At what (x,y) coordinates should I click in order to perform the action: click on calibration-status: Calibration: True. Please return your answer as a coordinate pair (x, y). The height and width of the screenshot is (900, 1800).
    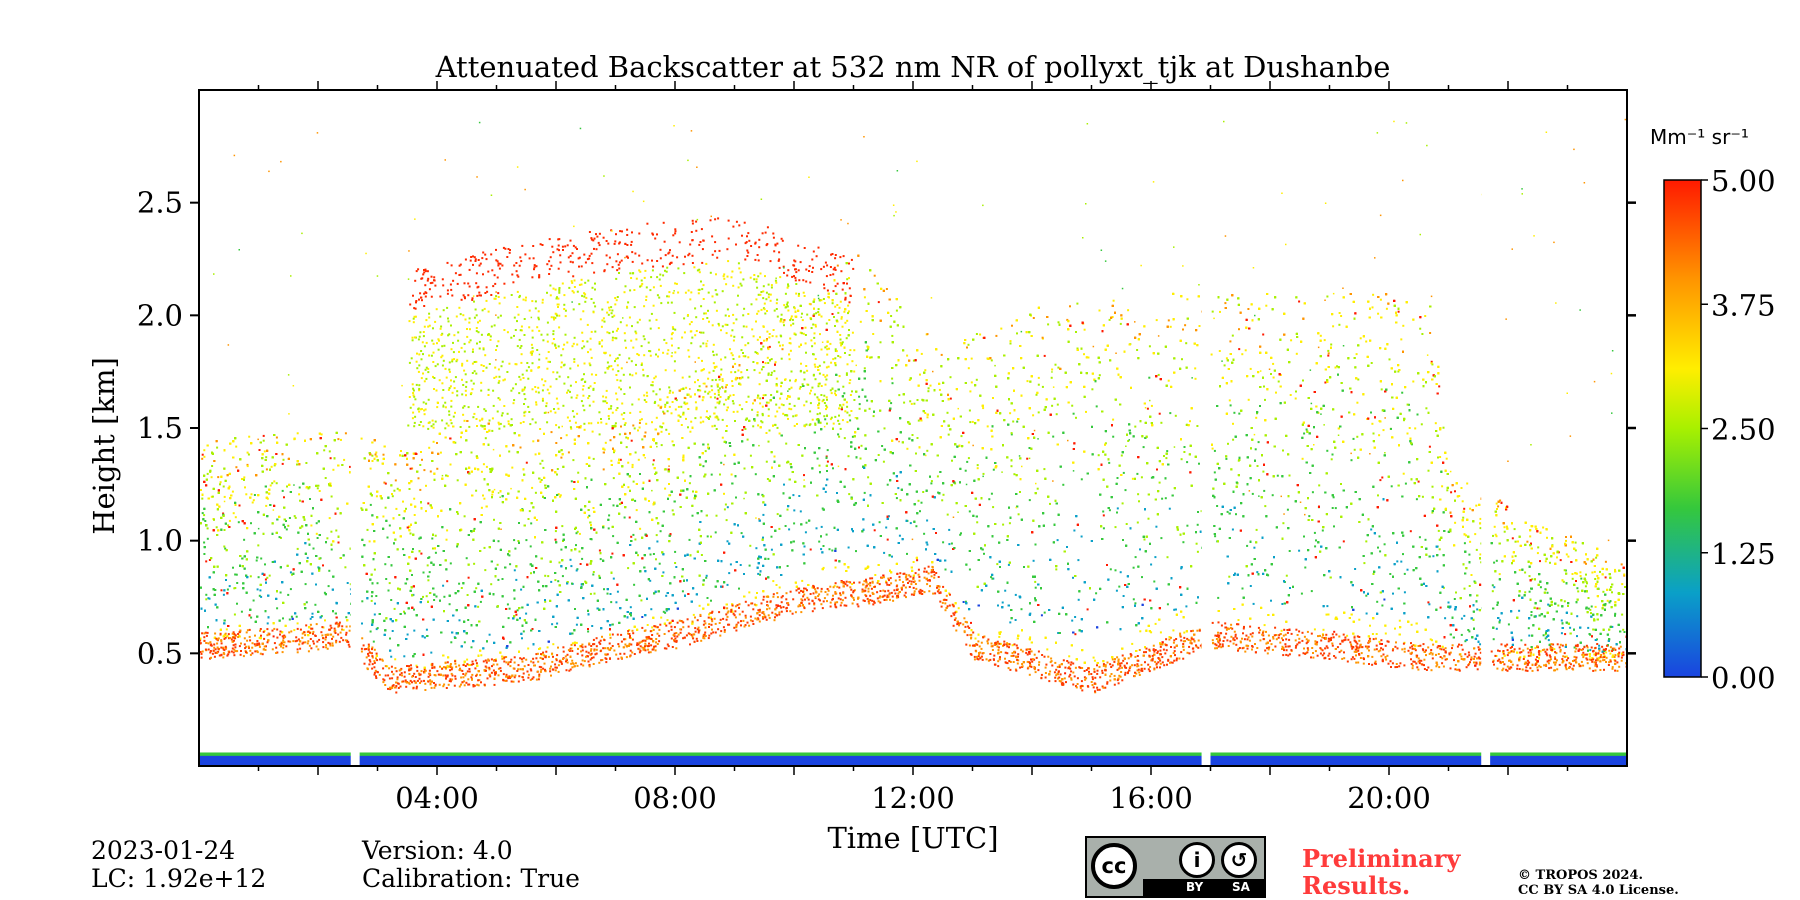
    Looking at the image, I should click on (471, 878).